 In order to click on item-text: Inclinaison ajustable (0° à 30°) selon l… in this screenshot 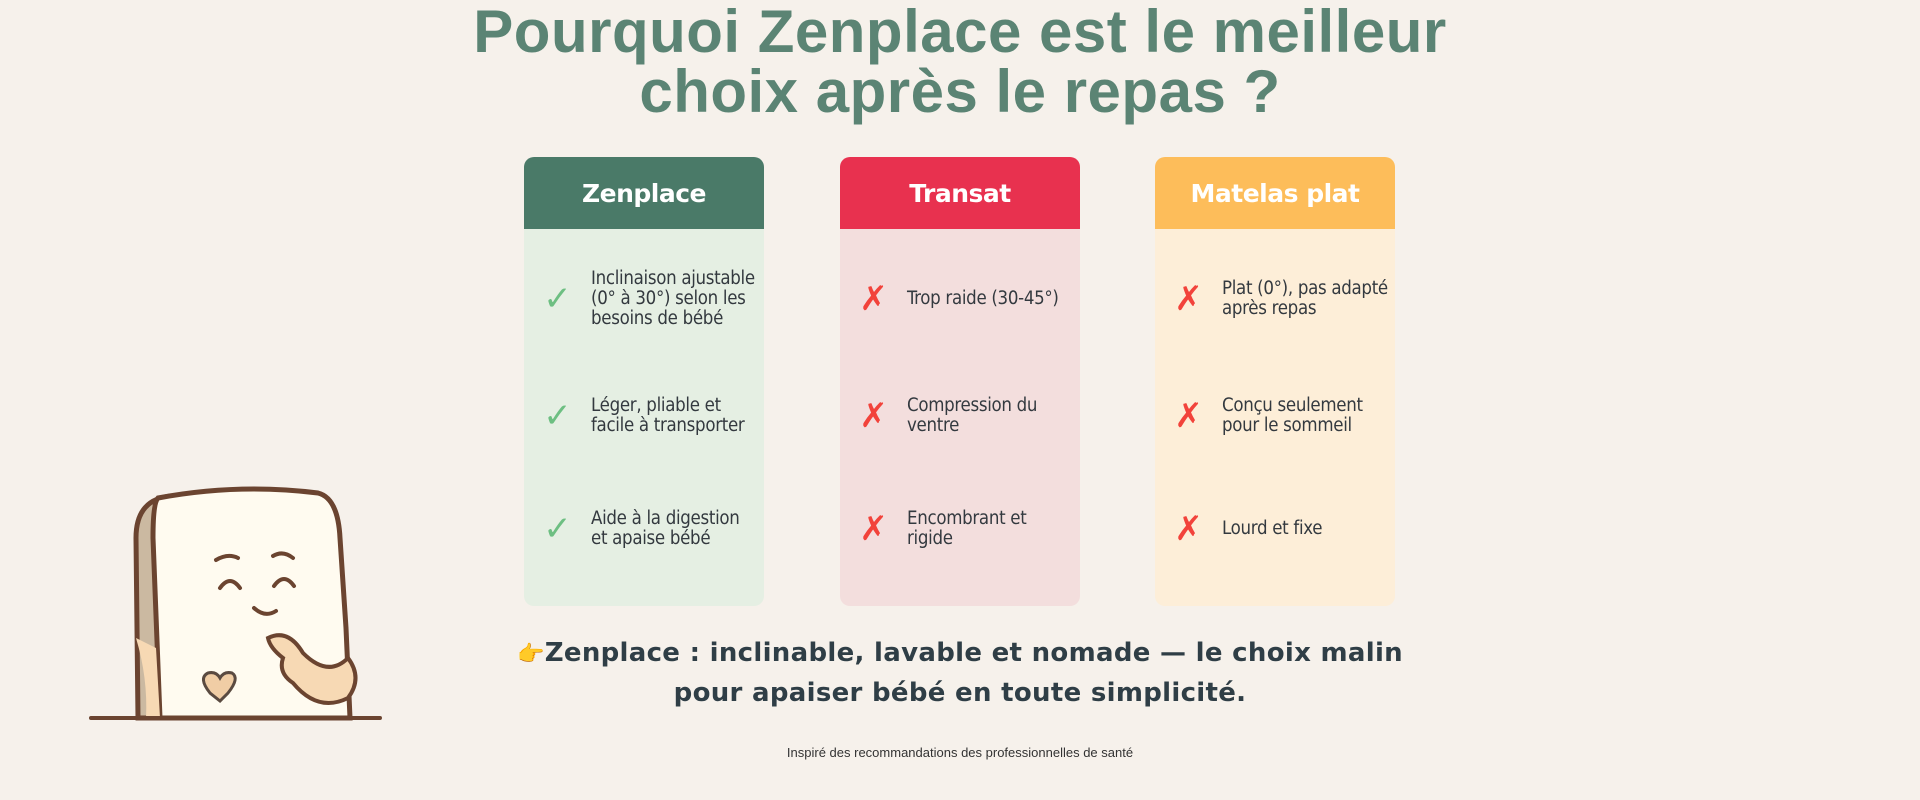, I will do `click(673, 298)`.